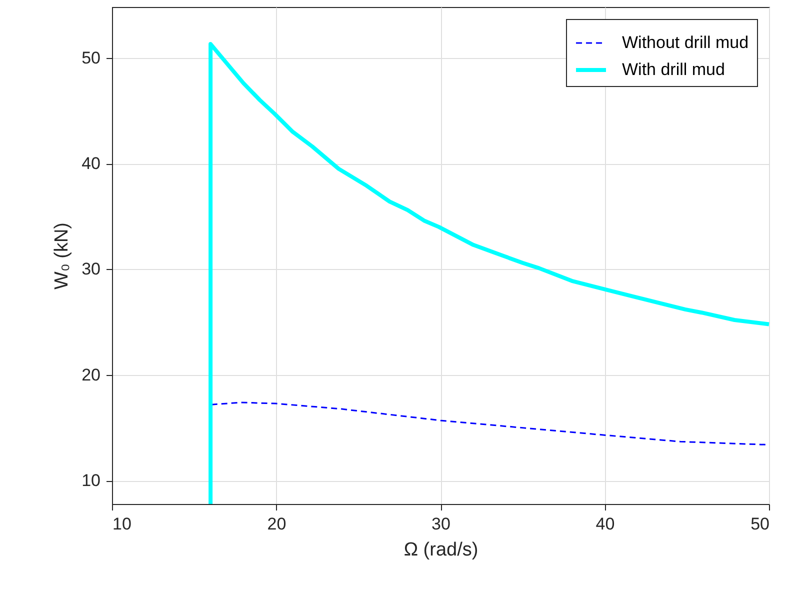  I want to click on x-axis-title: Ω (rad/s), so click(441, 550).